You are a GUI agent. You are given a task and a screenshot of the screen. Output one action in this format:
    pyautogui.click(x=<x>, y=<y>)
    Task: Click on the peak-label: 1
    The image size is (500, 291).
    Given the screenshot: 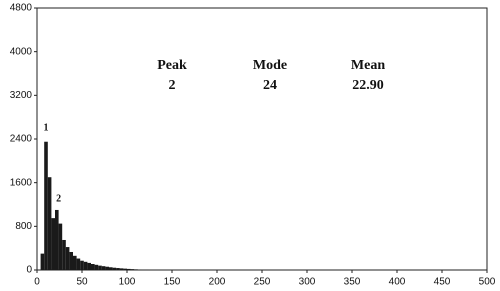 What is the action you would take?
    pyautogui.click(x=46, y=127)
    